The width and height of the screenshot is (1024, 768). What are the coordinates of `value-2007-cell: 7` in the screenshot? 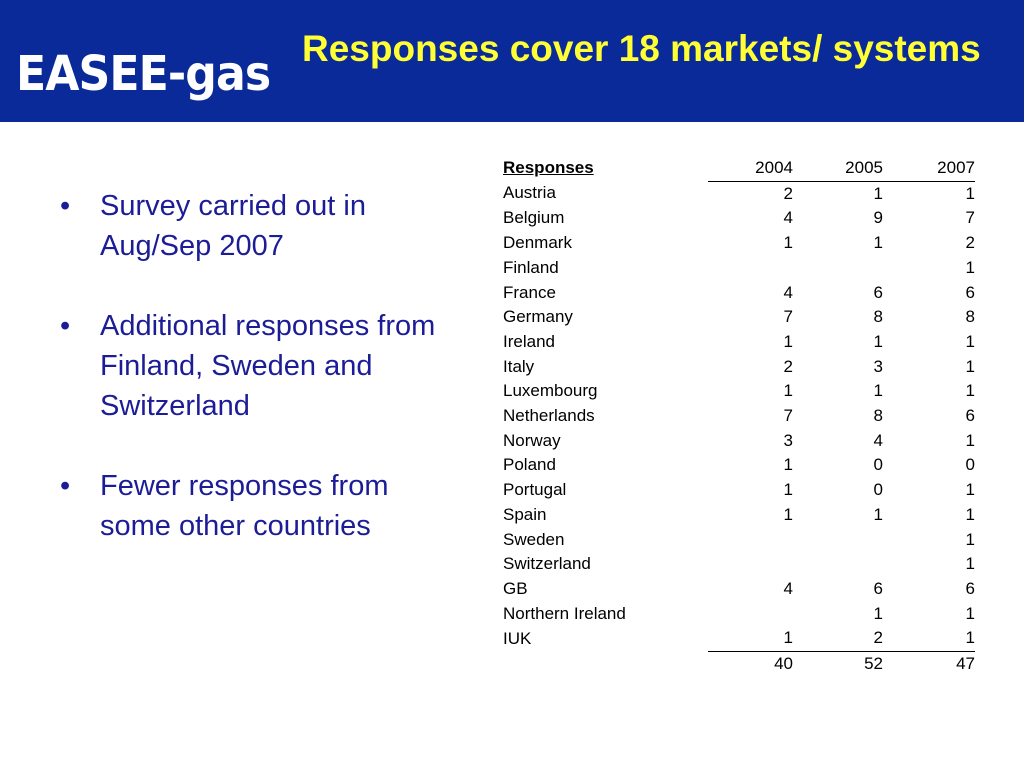 It's located at (970, 218).